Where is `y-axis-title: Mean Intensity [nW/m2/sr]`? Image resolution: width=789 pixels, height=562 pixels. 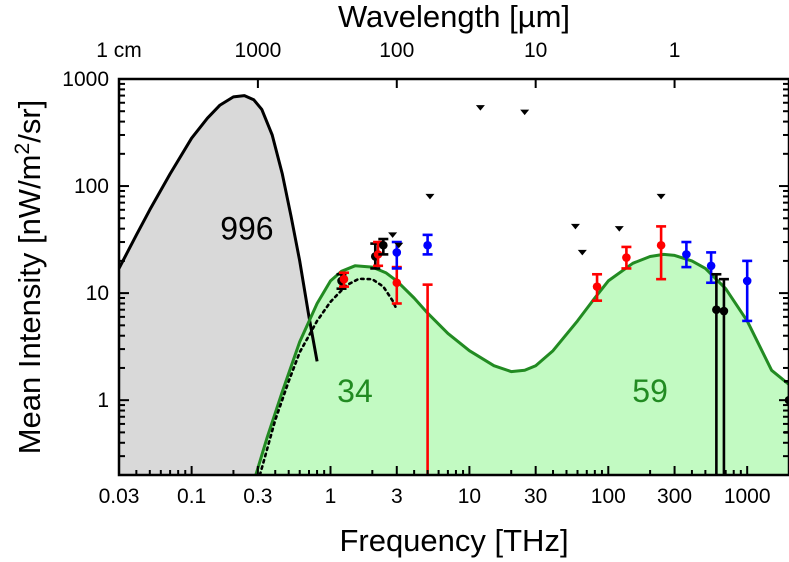
y-axis-title: Mean Intensity [nW/m2/sr] is located at coordinates (29, 277).